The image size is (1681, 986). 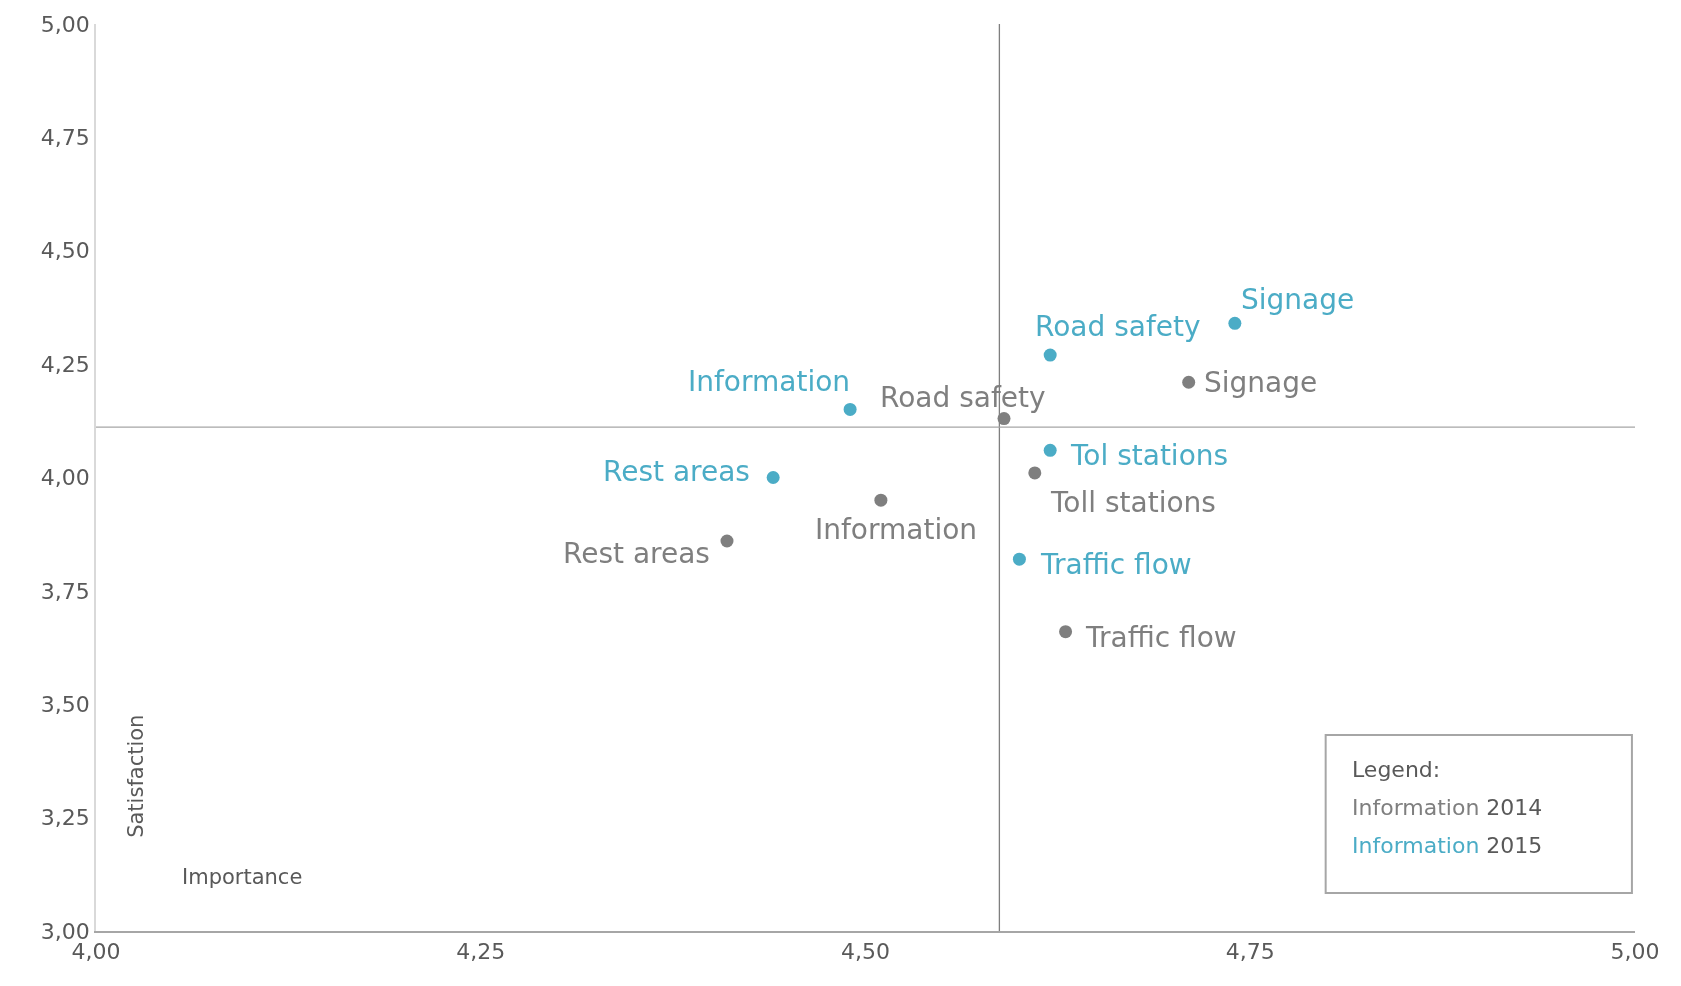 I want to click on x-tick-label: 5,00, so click(x=1635, y=952).